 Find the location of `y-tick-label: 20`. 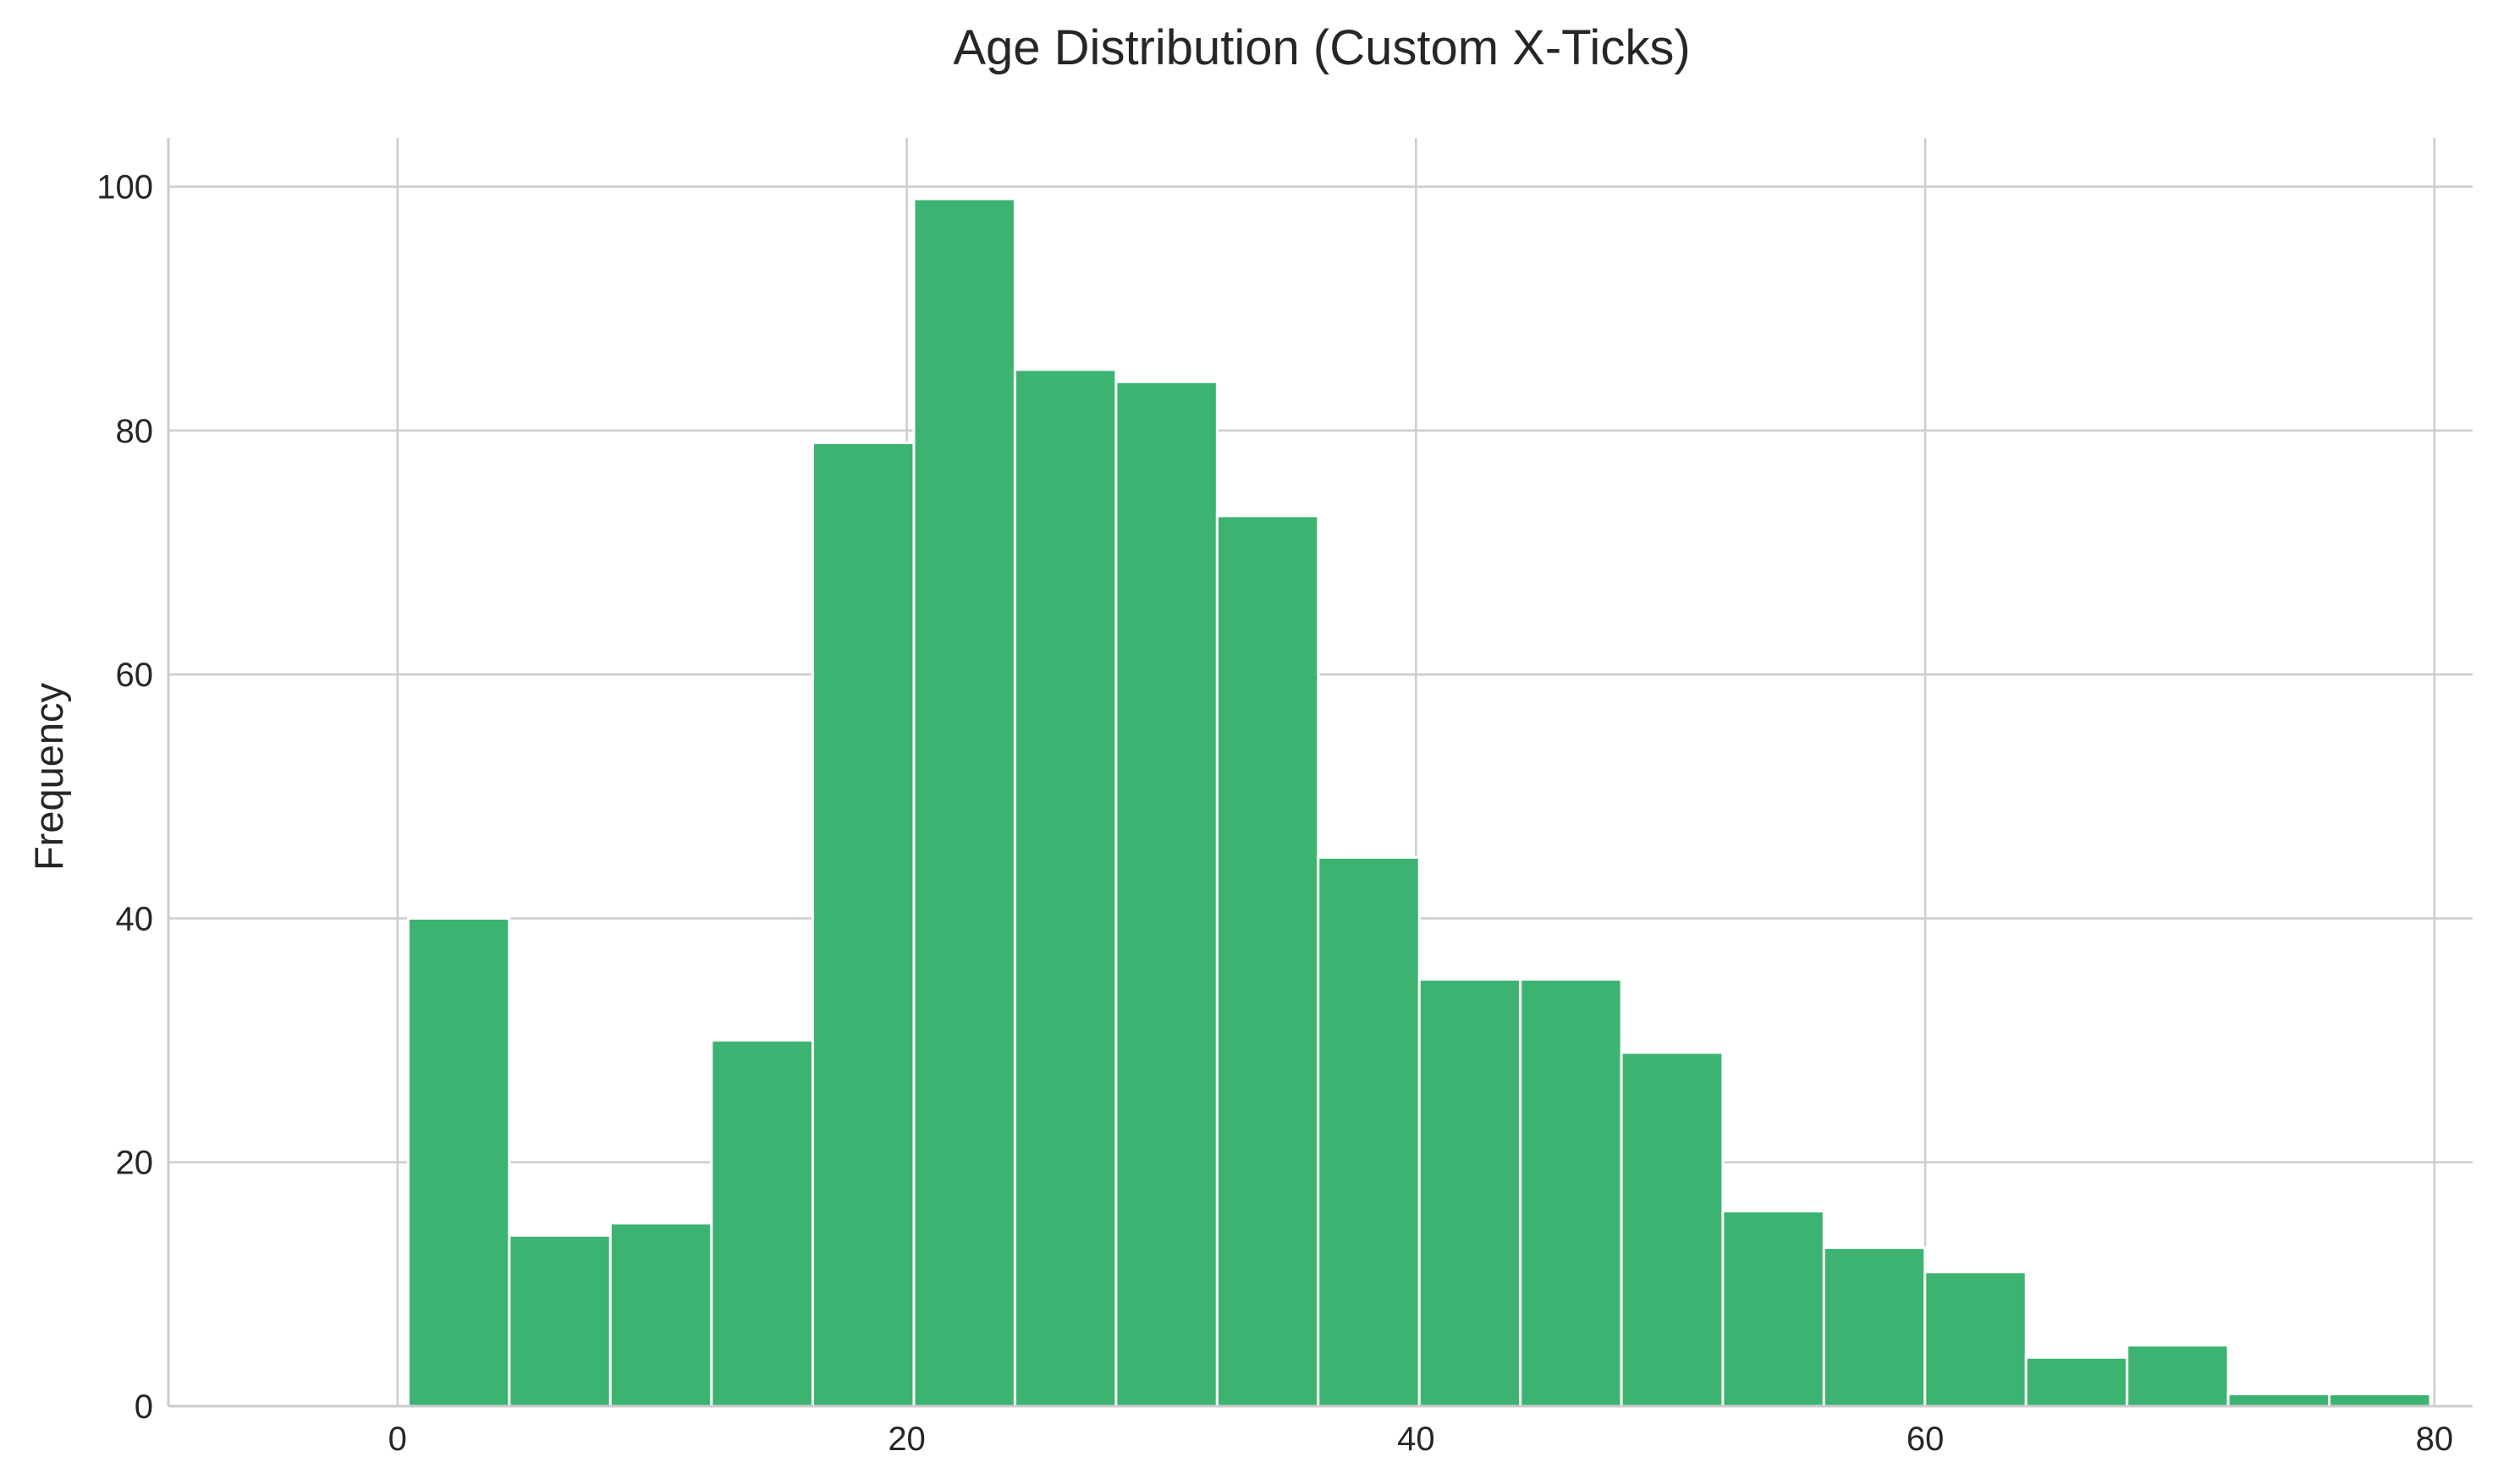

y-tick-label: 20 is located at coordinates (135, 1163).